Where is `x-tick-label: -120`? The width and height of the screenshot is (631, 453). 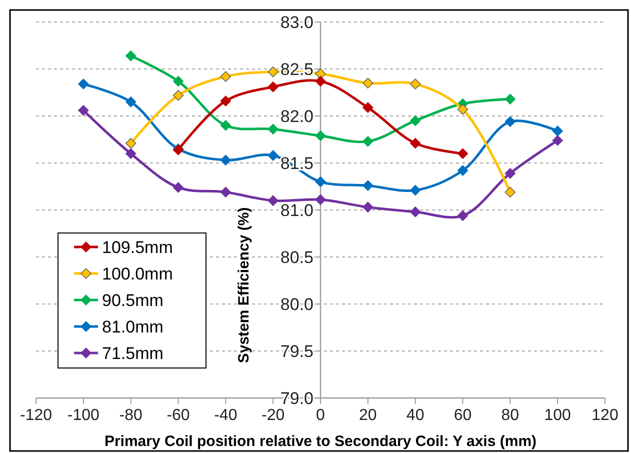
x-tick-label: -120 is located at coordinates (36, 415).